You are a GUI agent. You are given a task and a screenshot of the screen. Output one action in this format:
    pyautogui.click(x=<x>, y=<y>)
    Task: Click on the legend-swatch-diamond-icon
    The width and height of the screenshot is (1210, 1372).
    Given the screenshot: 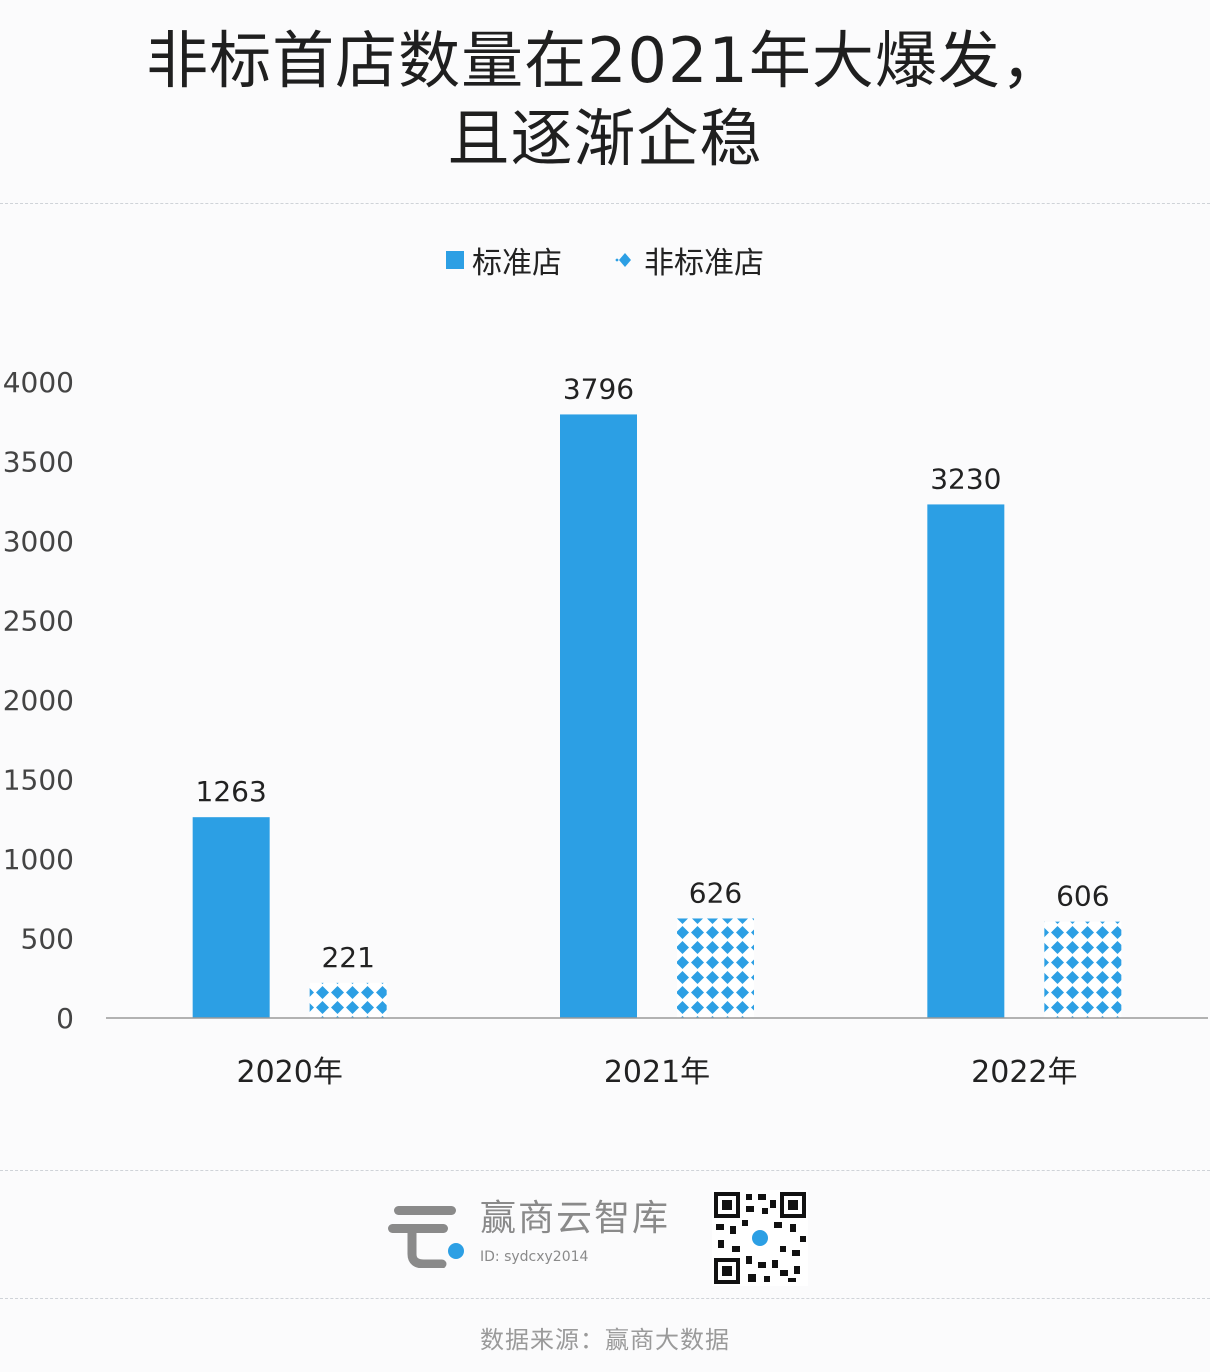 What is the action you would take?
    pyautogui.click(x=623, y=260)
    